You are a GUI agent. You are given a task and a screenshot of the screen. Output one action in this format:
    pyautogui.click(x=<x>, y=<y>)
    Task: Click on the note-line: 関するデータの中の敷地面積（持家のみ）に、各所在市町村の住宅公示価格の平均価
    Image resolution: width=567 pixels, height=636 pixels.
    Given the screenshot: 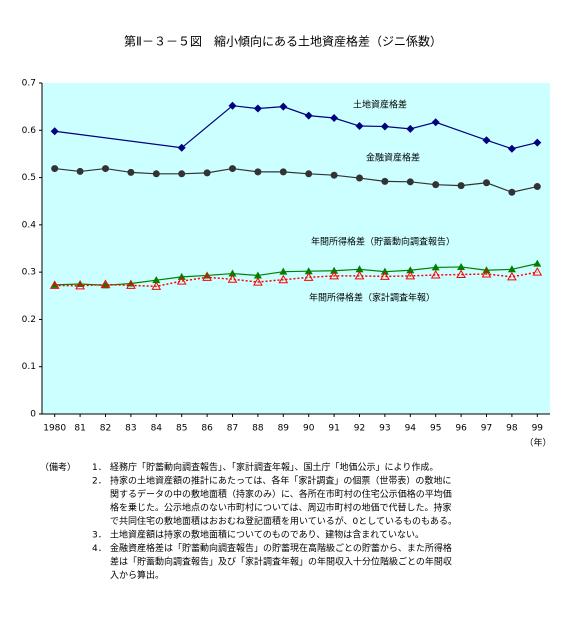 What is the action you would take?
    pyautogui.click(x=281, y=494)
    